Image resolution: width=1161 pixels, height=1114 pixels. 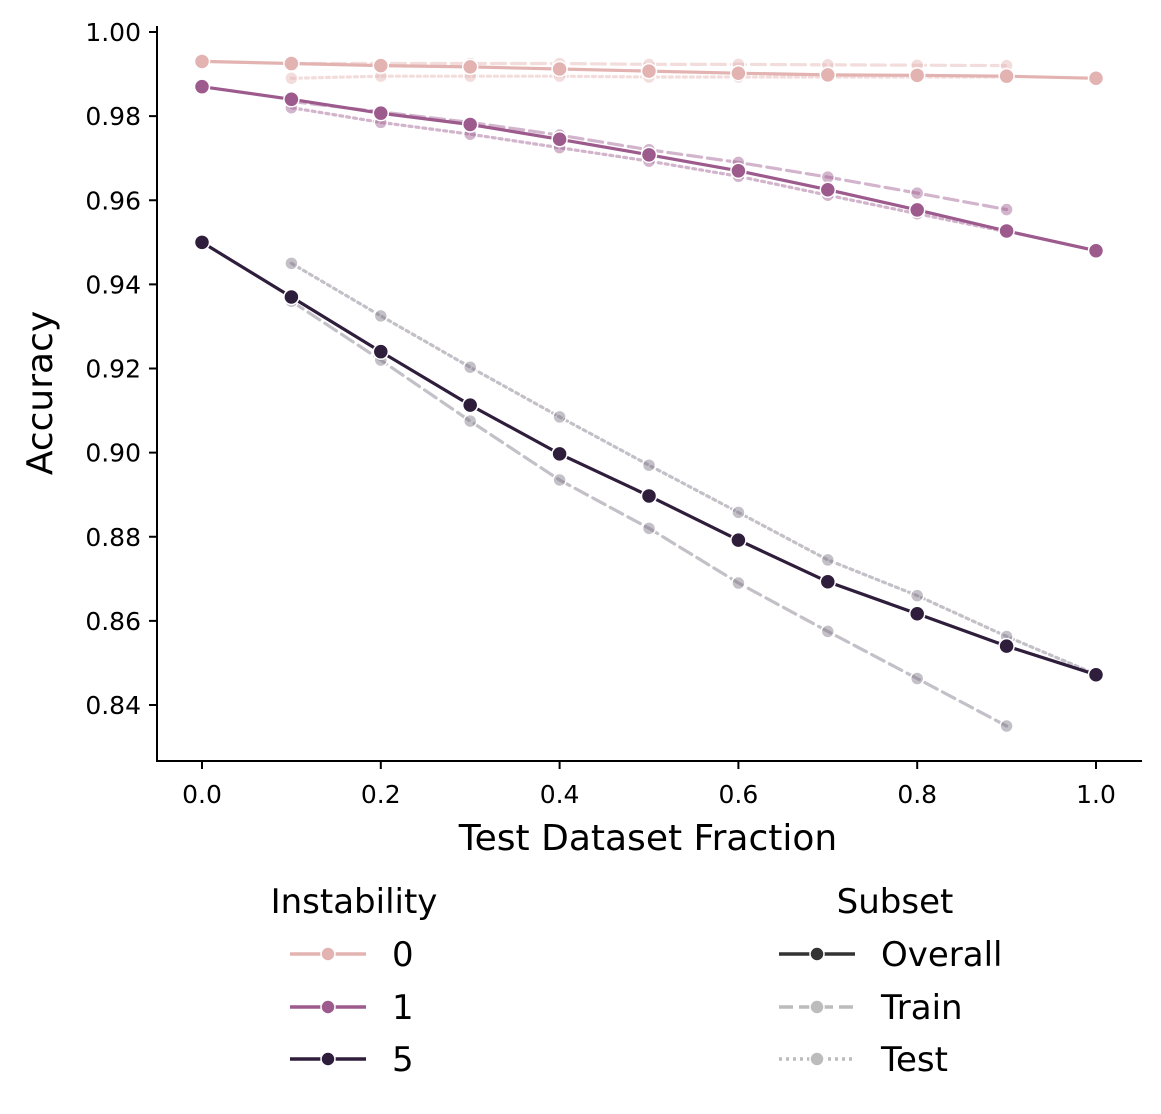 What do you see at coordinates (113, 453) in the screenshot?
I see `y-tick-label: 0.90` at bounding box center [113, 453].